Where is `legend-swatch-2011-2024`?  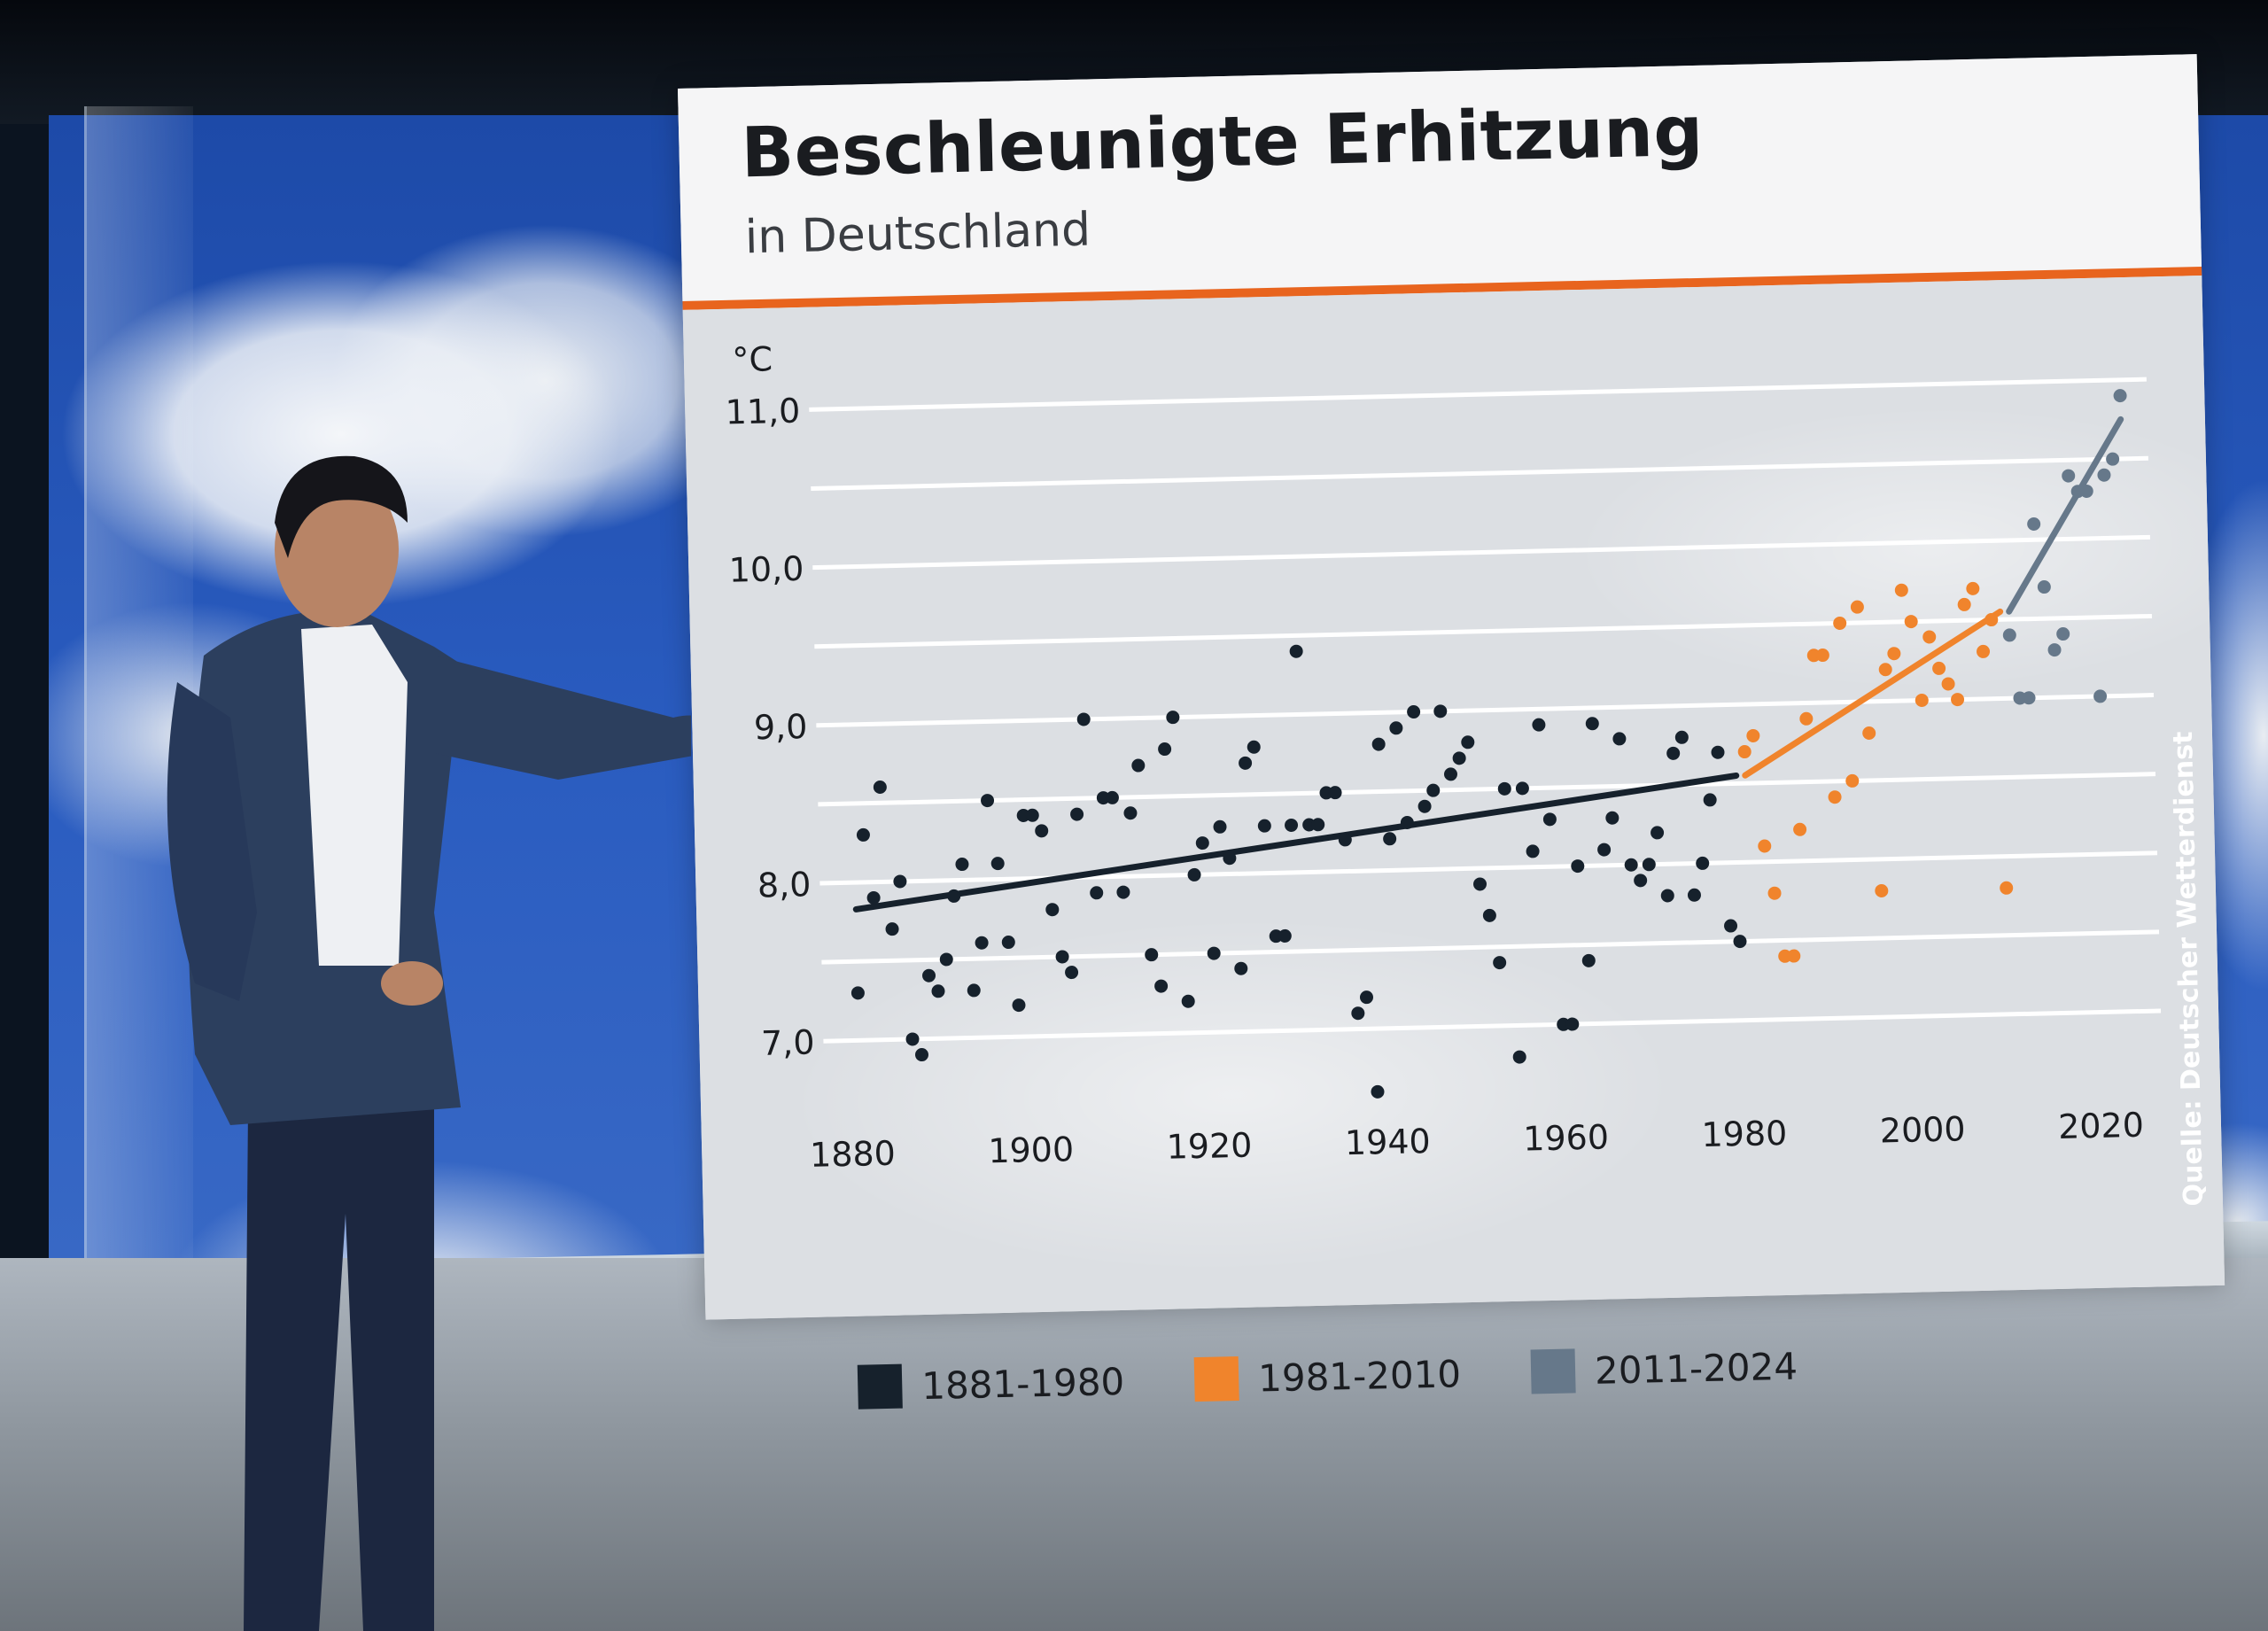 legend-swatch-2011-2024 is located at coordinates (1553, 1371).